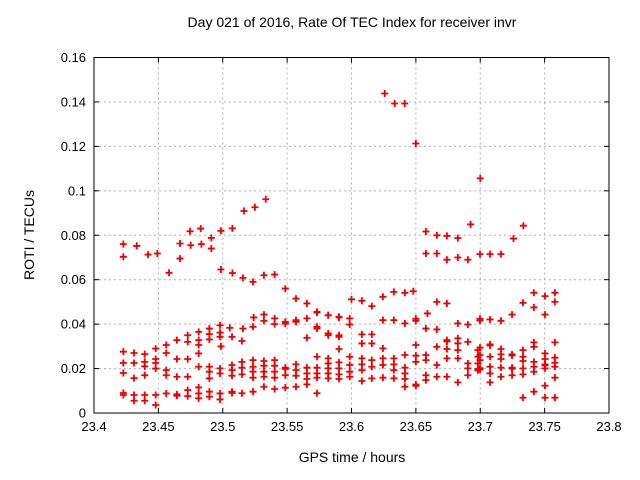  I want to click on y-tick-label: 0.1, so click(77, 190).